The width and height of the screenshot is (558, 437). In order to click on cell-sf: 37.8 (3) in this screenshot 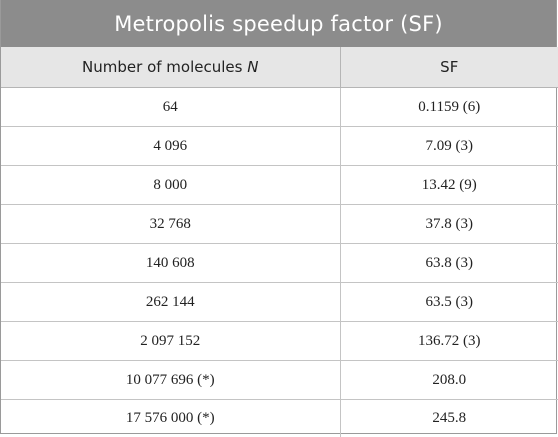, I will do `click(449, 224)`.